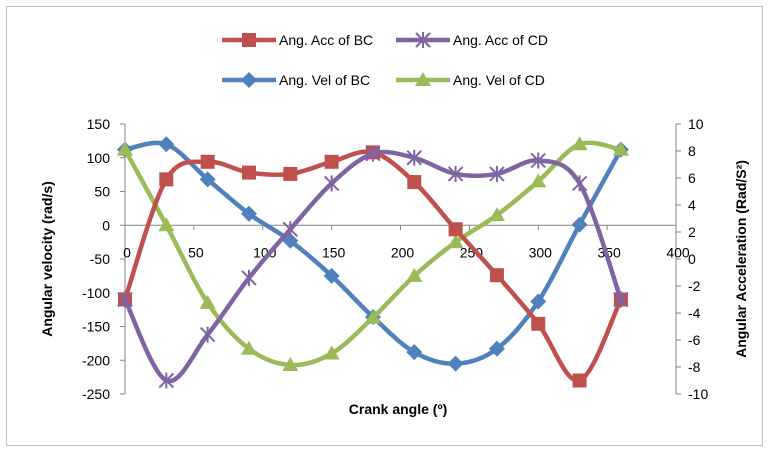 The width and height of the screenshot is (769, 452). I want to click on left-y-tick-label: 50, so click(102, 192).